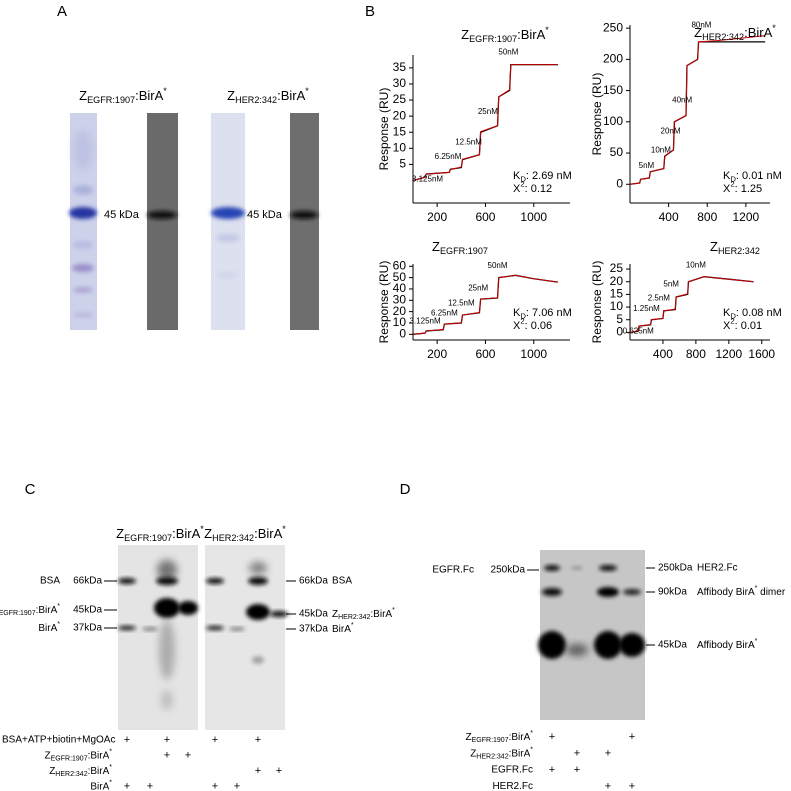  I want to click on y-tick-label: 35, so click(400, 67).